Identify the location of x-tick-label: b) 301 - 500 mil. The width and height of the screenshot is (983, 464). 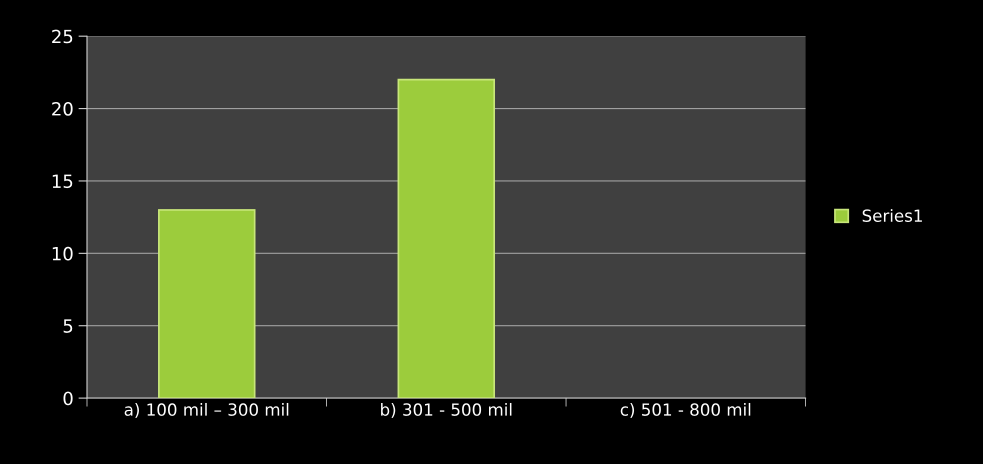
(446, 410).